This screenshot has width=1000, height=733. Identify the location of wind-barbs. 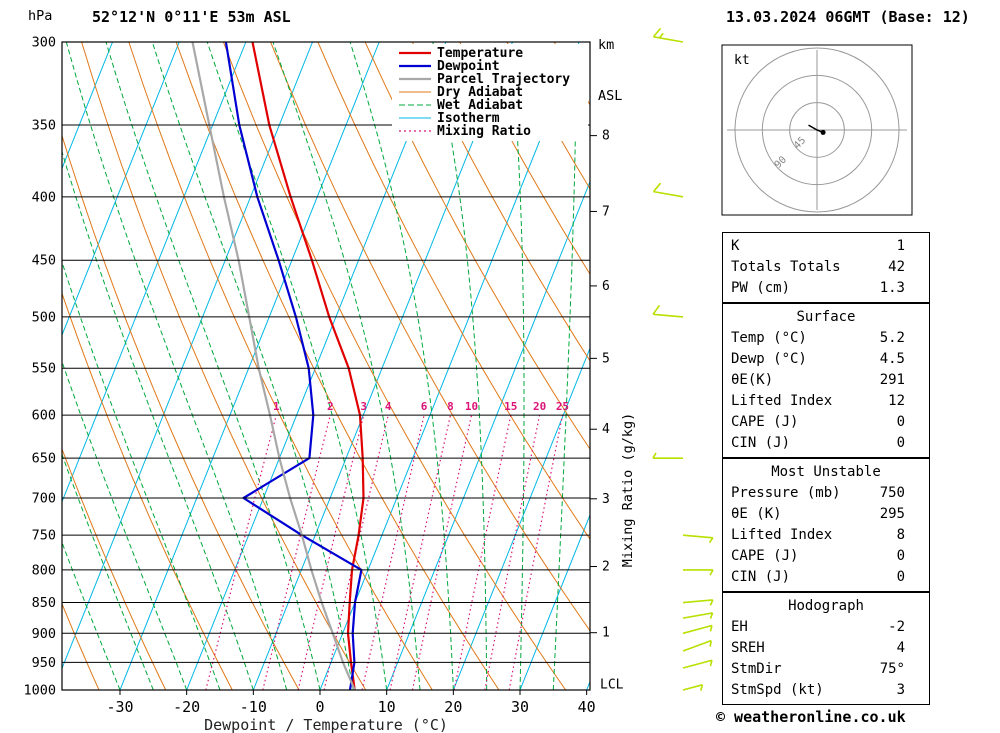
(683, 359).